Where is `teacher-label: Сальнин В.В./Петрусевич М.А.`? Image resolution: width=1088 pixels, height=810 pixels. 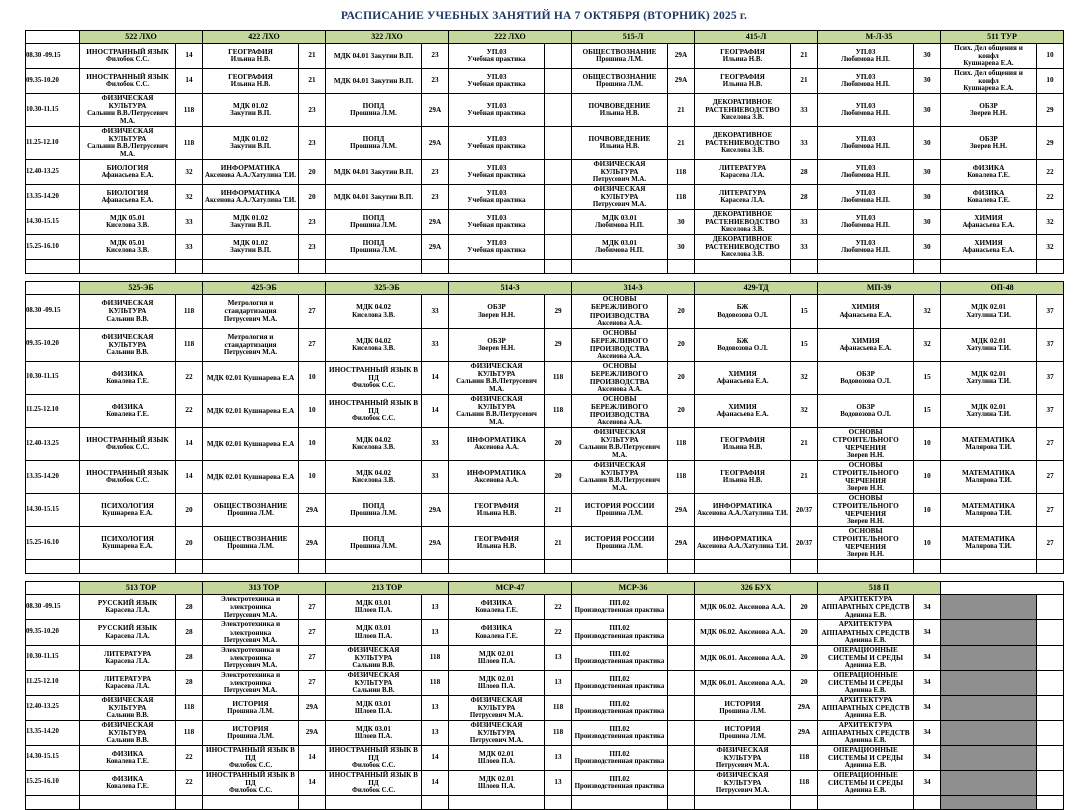
teacher-label: Сальнин В.В./Петрусевич М.А. is located at coordinates (127, 118).